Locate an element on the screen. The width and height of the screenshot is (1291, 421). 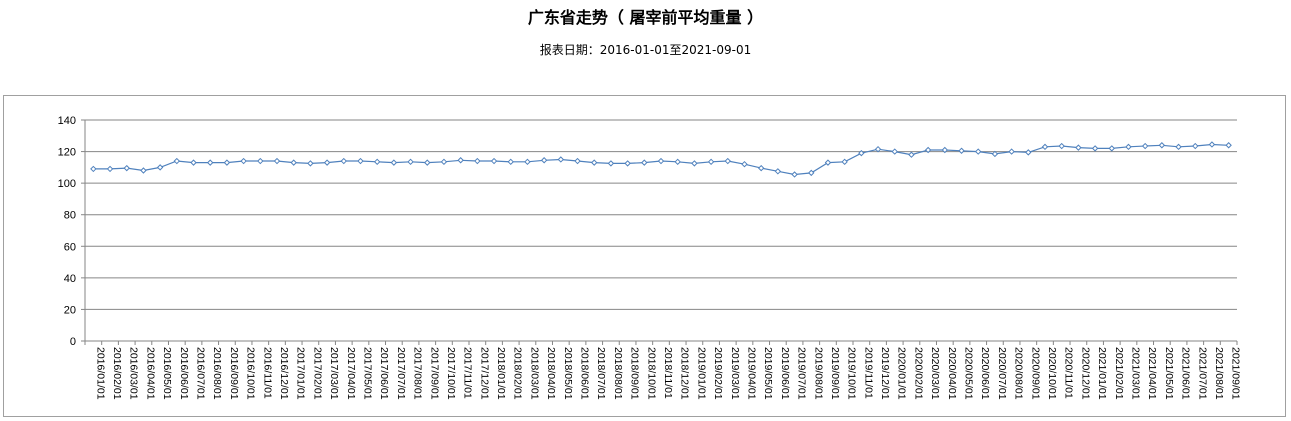
x-tick-label: 2017/03/01 is located at coordinates (334, 373).